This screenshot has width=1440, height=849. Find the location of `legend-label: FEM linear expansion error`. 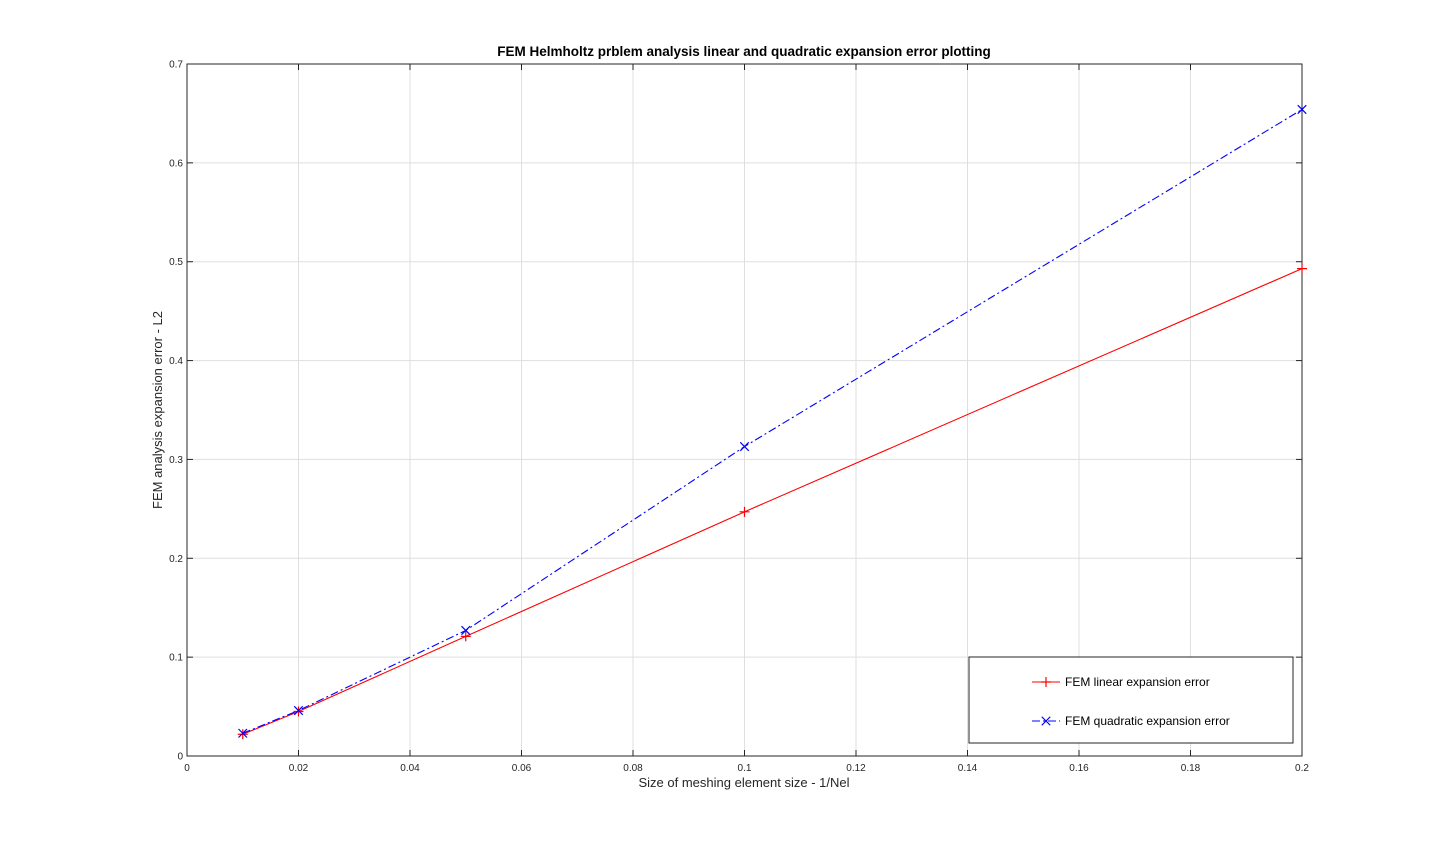

legend-label: FEM linear expansion error is located at coordinates (1137, 682).